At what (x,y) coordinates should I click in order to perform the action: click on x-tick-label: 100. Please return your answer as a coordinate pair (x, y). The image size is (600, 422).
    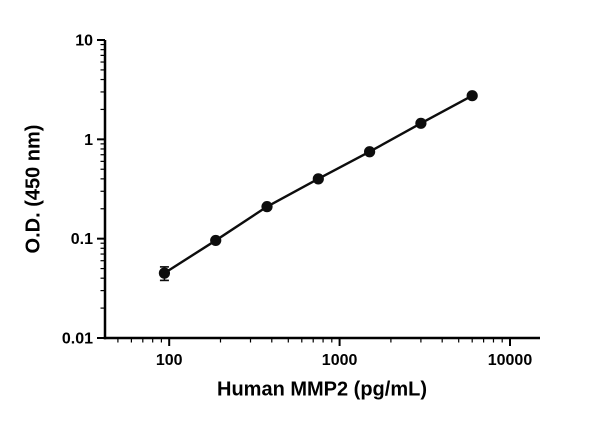
    Looking at the image, I should click on (169, 360).